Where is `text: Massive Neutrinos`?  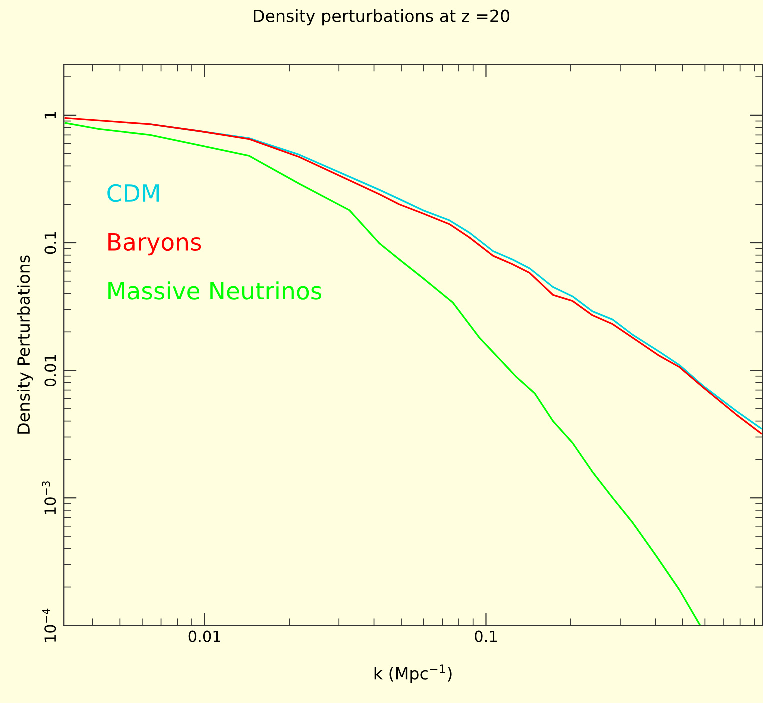 text: Massive Neutrinos is located at coordinates (215, 291).